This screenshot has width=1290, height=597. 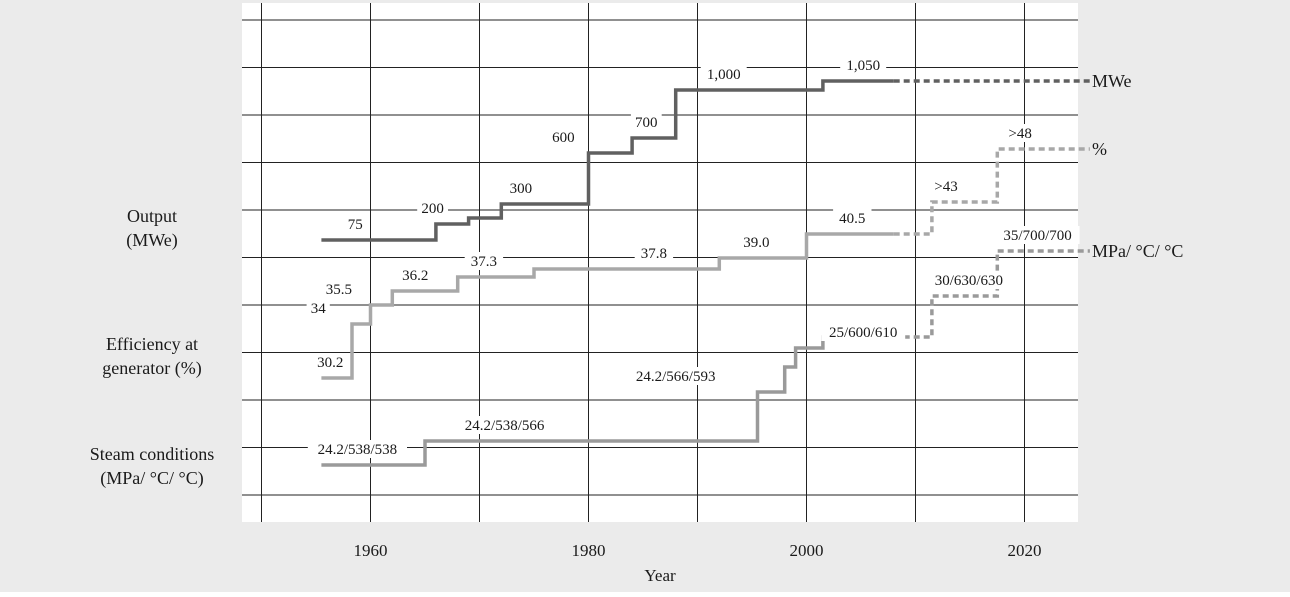 I want to click on row-label-efficiency: generator (%), so click(x=151, y=368).